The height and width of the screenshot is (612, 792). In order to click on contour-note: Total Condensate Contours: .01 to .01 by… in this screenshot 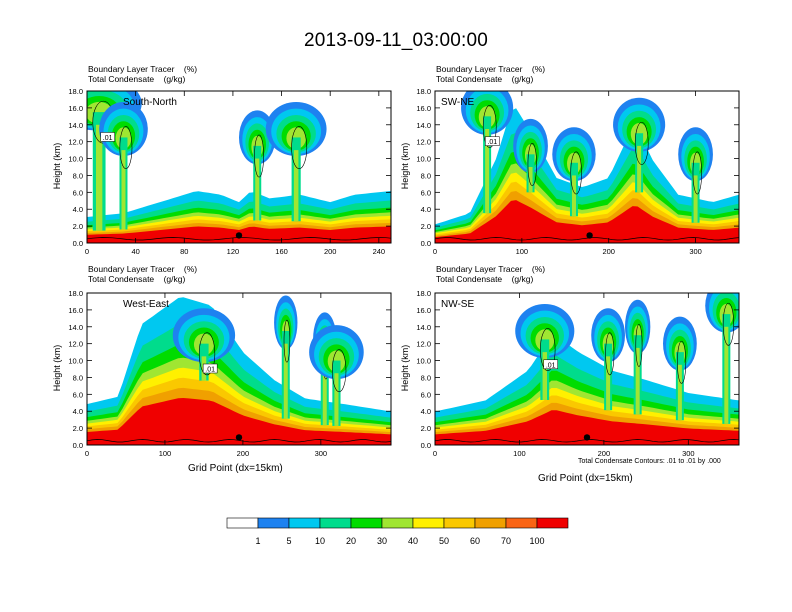, I will do `click(649, 461)`.